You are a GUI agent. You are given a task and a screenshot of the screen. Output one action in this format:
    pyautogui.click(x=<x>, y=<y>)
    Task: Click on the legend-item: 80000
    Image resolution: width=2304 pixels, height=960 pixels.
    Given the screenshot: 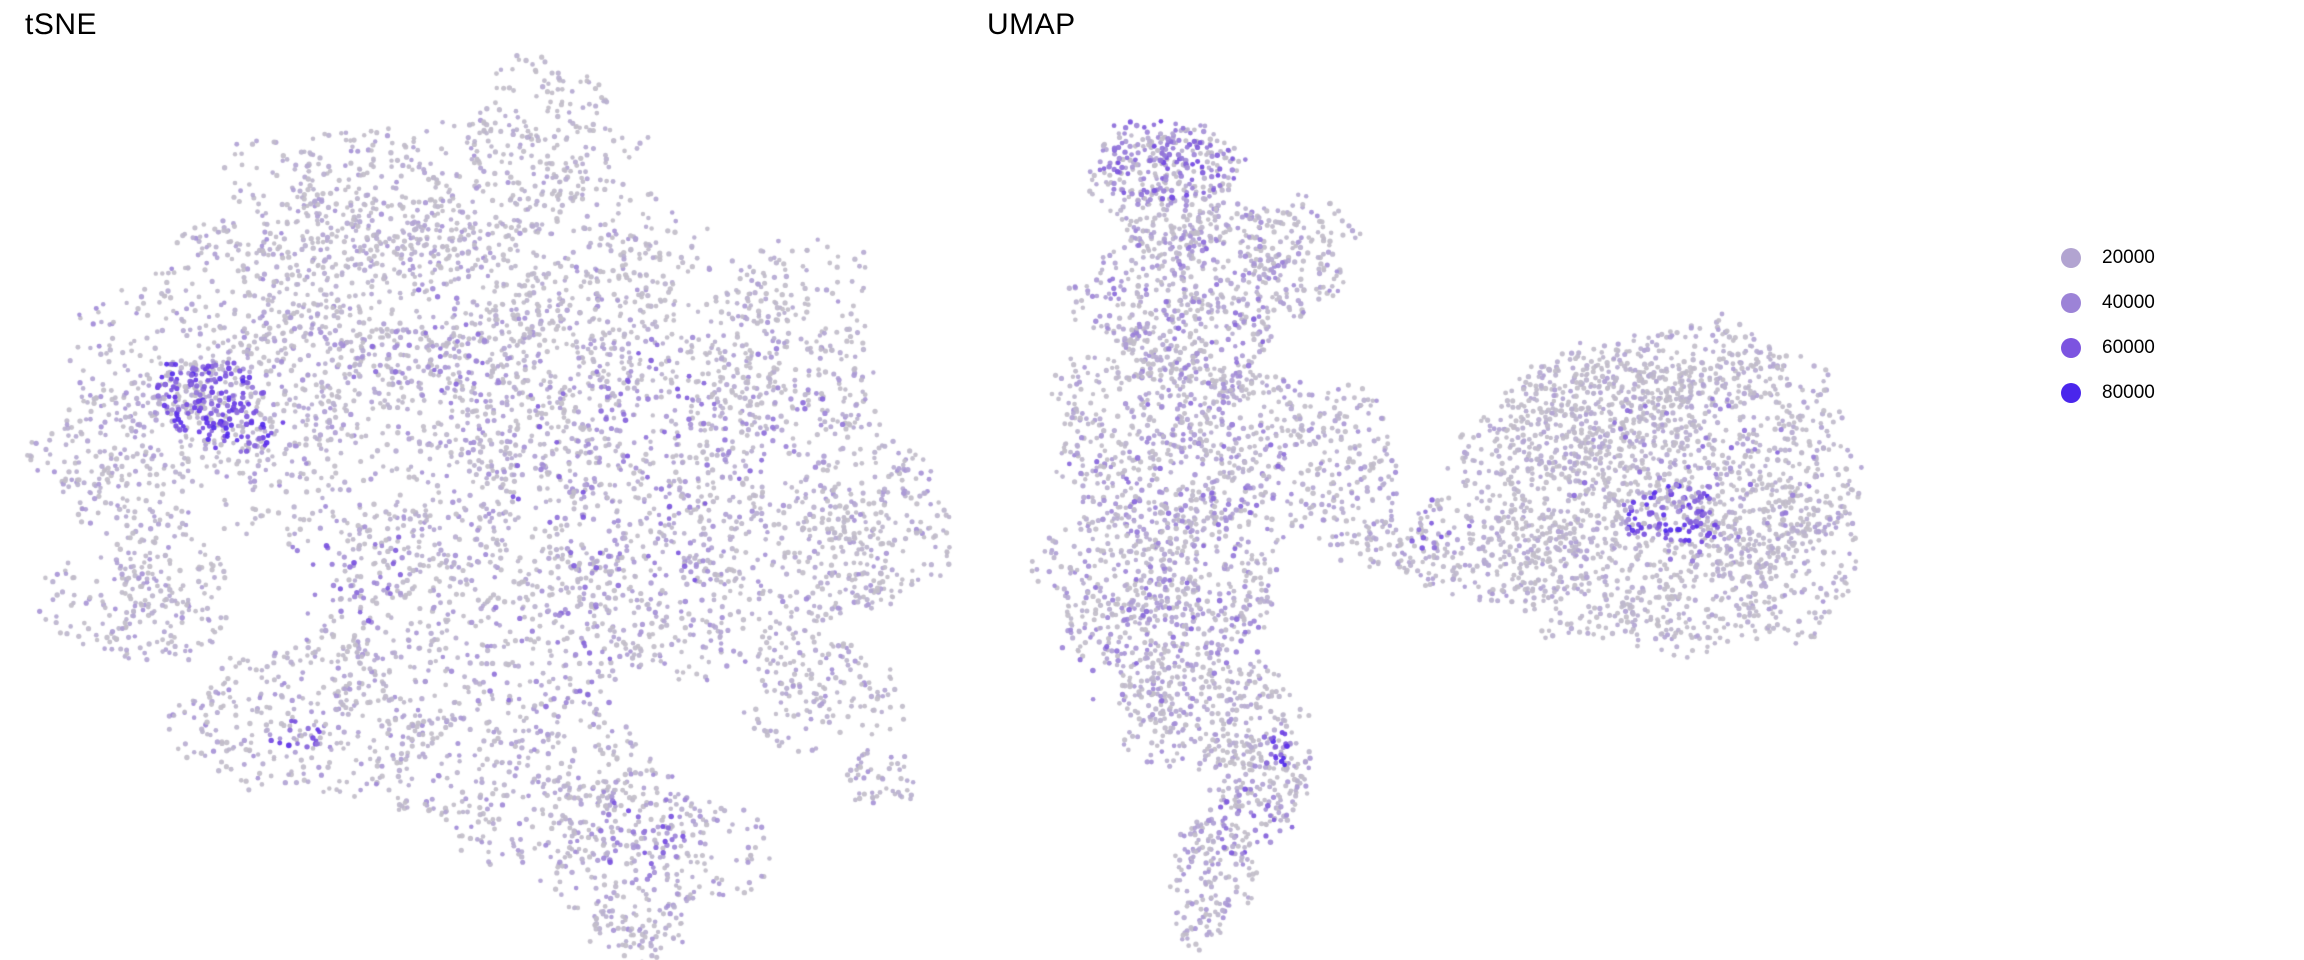 What is the action you would take?
    pyautogui.click(x=2103, y=392)
    